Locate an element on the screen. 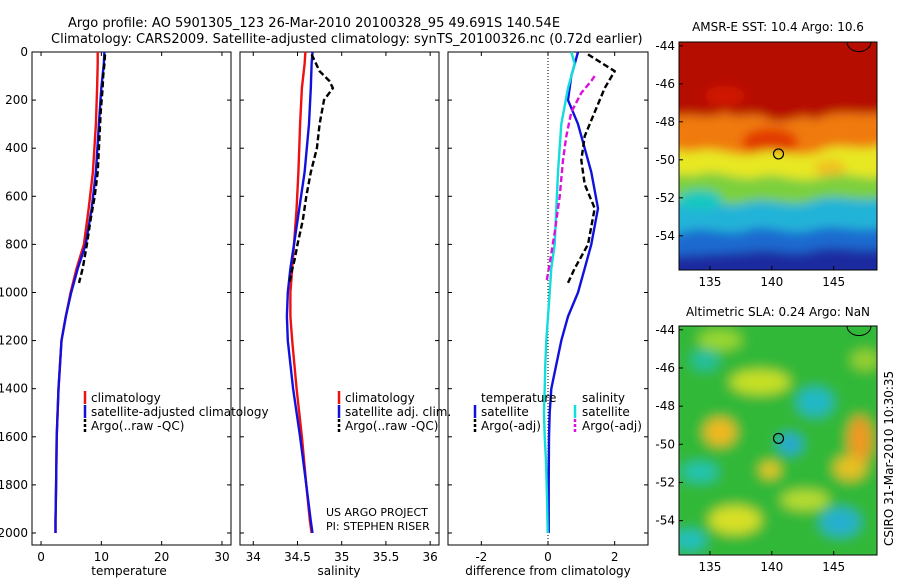 This screenshot has width=900, height=580. salinity-x-label: salinity is located at coordinates (338, 571).